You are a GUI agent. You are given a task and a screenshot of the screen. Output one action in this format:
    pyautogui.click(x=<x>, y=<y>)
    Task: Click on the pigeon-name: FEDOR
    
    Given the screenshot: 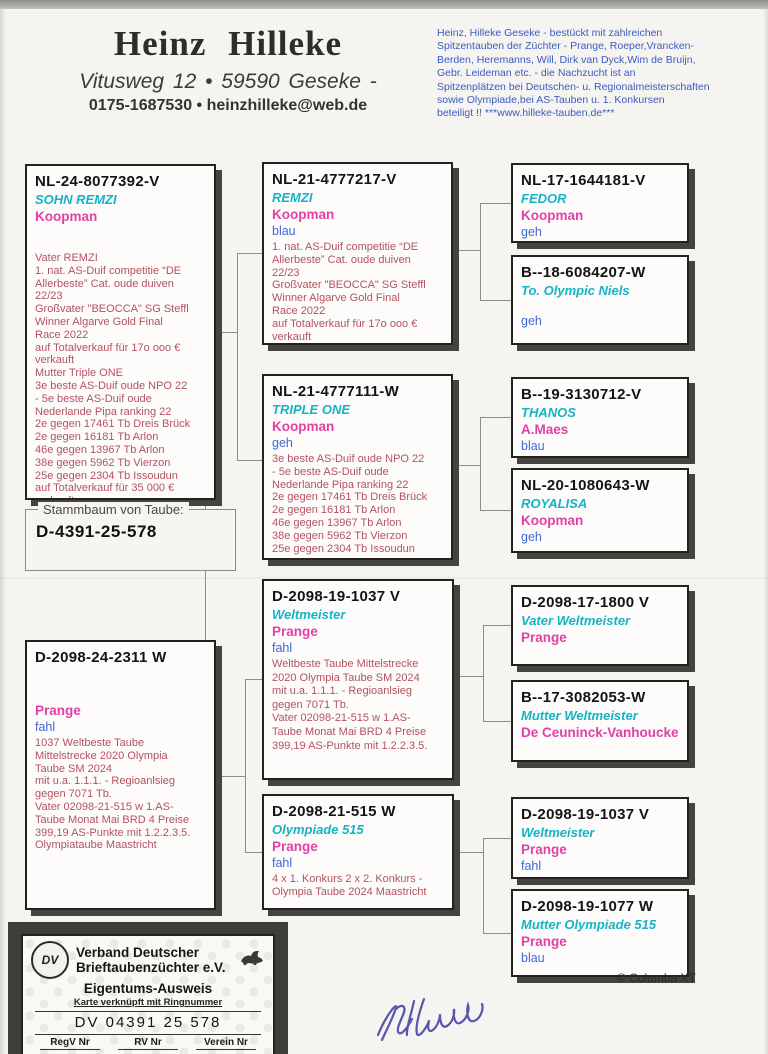 What is the action you would take?
    pyautogui.click(x=544, y=198)
    